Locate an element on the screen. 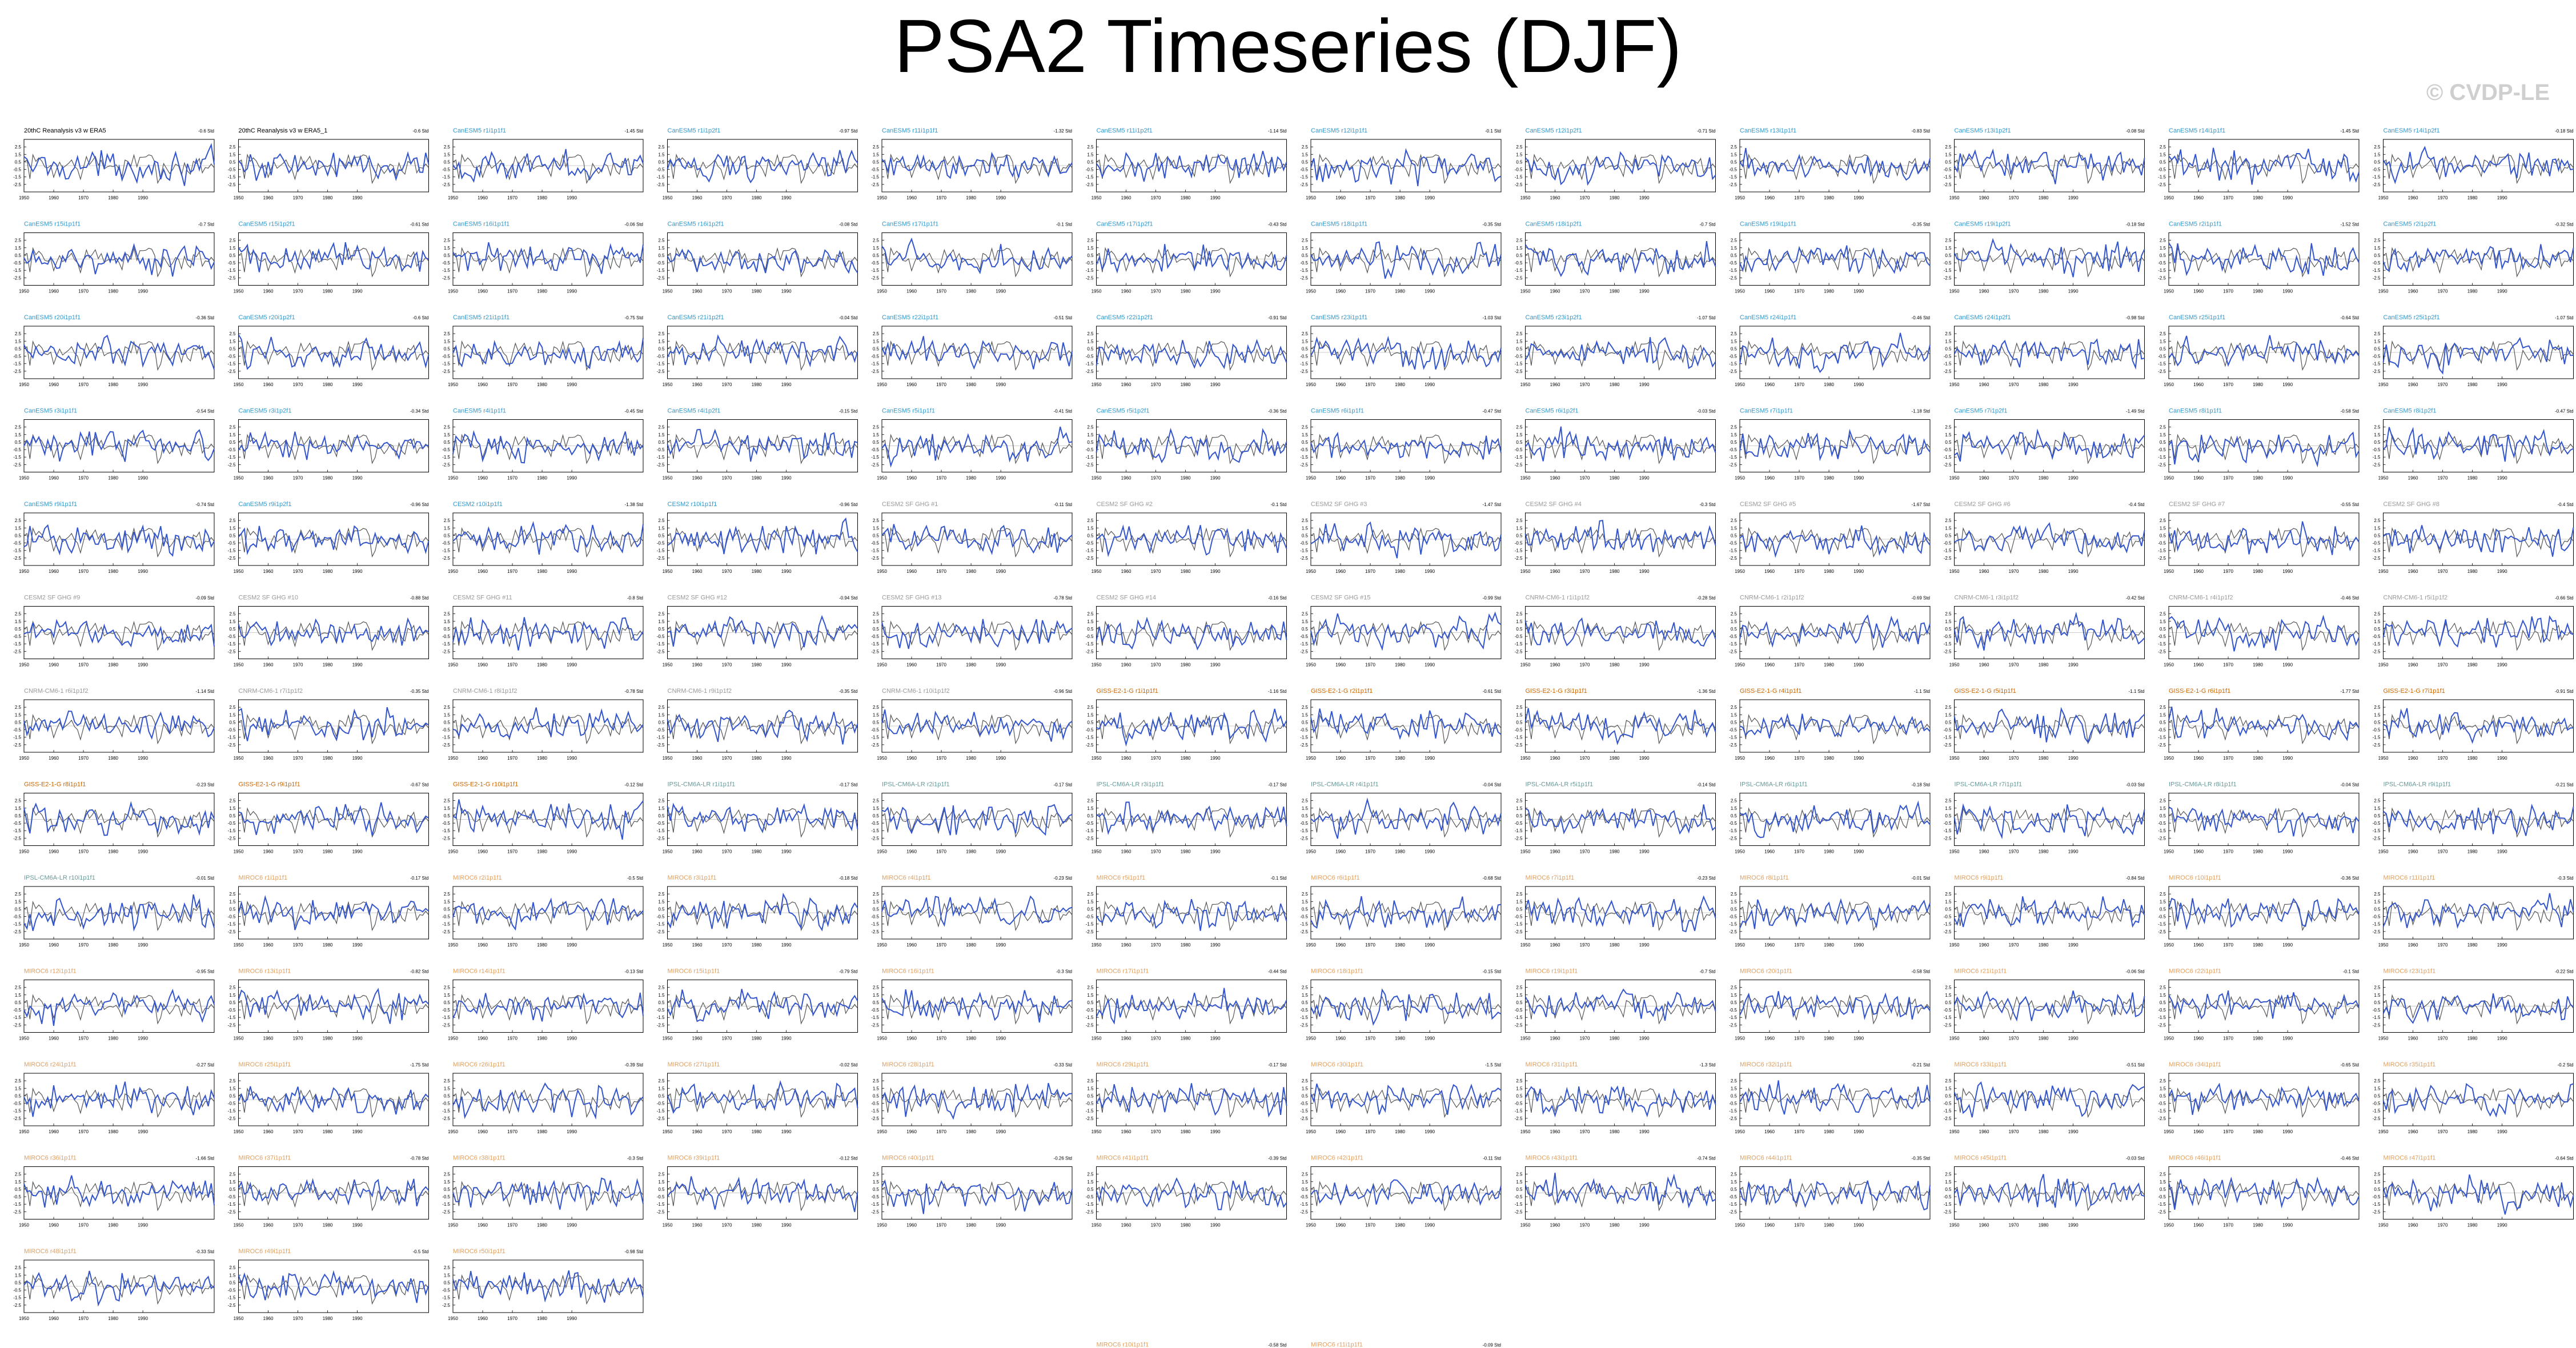  panel-trend: -0.46 Std is located at coordinates (1921, 317).